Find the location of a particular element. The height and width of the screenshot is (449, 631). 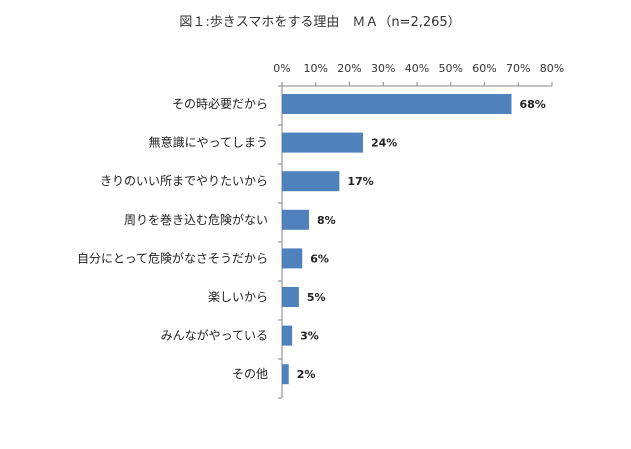

data-label: 6% is located at coordinates (319, 258).